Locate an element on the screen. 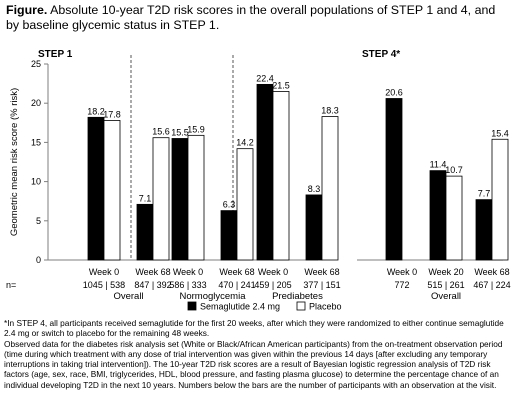 The height and width of the screenshot is (415, 520). n-count-label: 1045 | 538 is located at coordinates (104, 285).